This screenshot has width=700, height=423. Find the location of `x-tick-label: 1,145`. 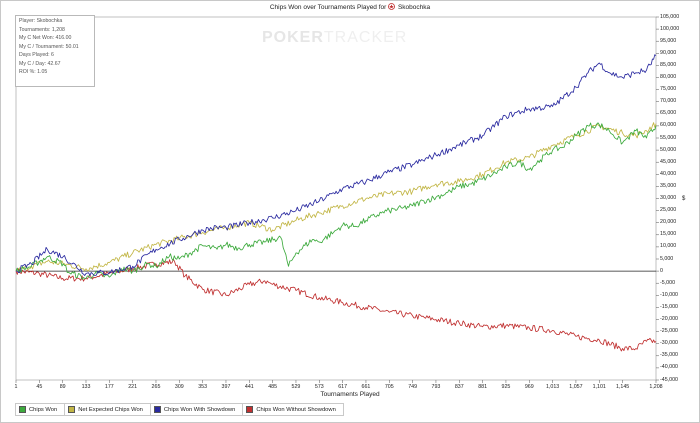

x-tick-label: 1,145 is located at coordinates (622, 387).